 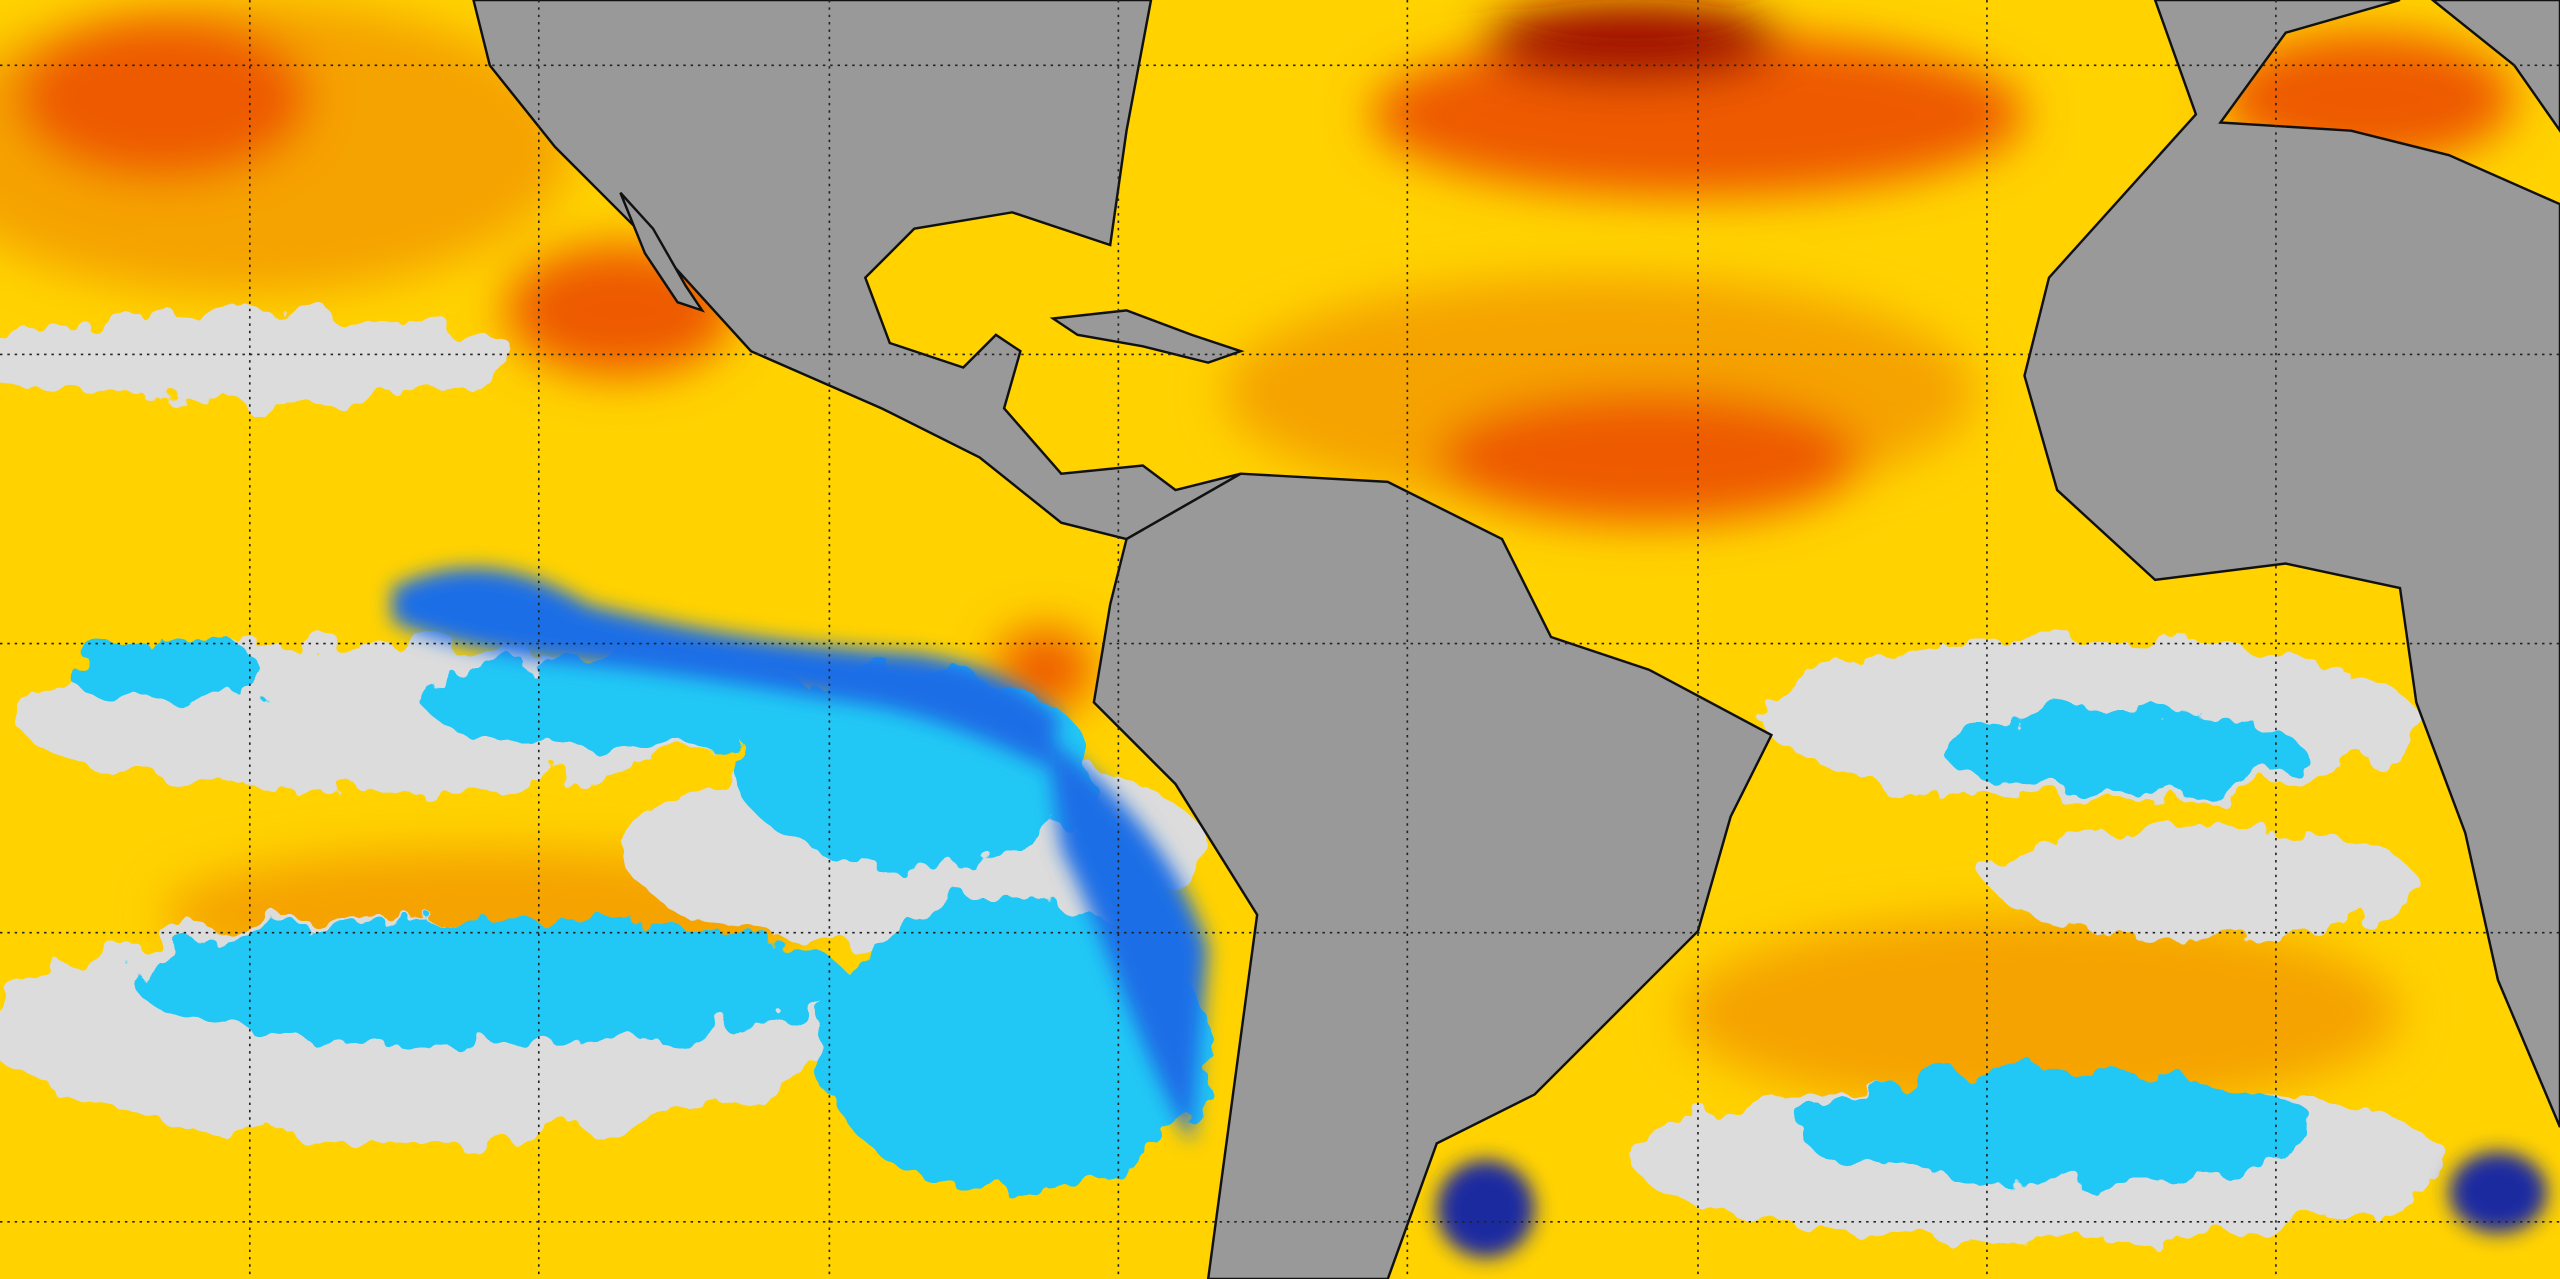 What do you see at coordinates (857, 270) in the screenshot?
I see `land-north-america` at bounding box center [857, 270].